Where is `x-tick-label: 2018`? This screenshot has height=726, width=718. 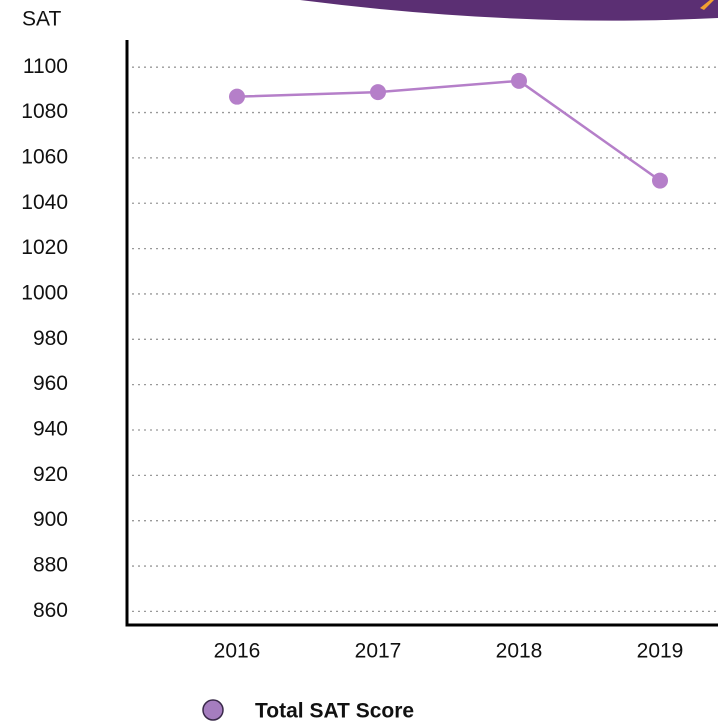
x-tick-label: 2018 is located at coordinates (519, 651).